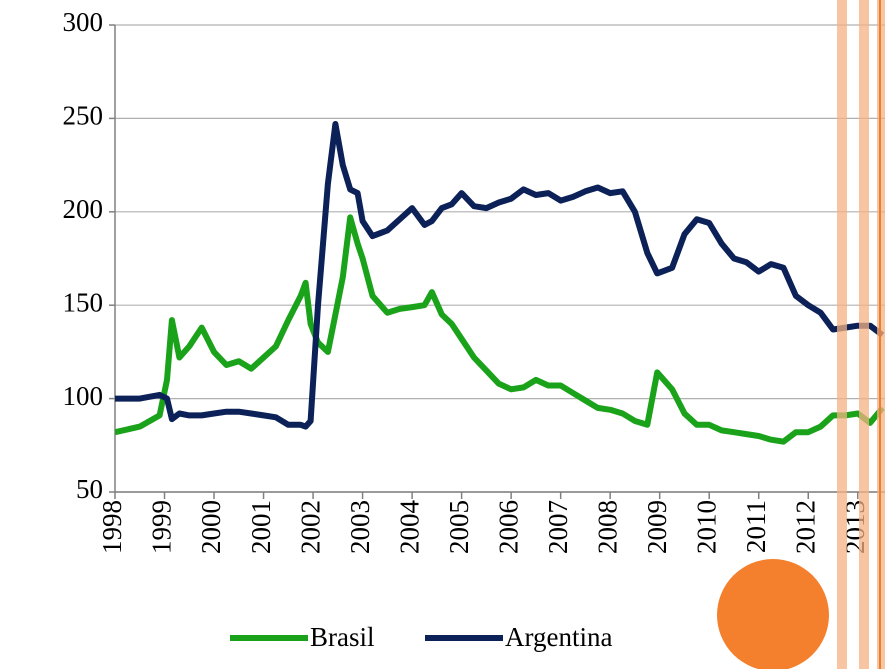 This screenshot has width=885, height=669. Describe the element at coordinates (342, 637) in the screenshot. I see `legend-label: Brasil` at that location.